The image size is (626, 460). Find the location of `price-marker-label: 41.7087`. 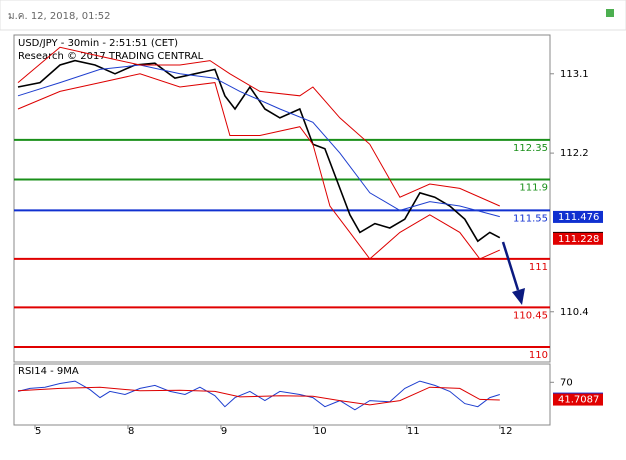

price-marker-label: 41.7087 is located at coordinates (578, 400).